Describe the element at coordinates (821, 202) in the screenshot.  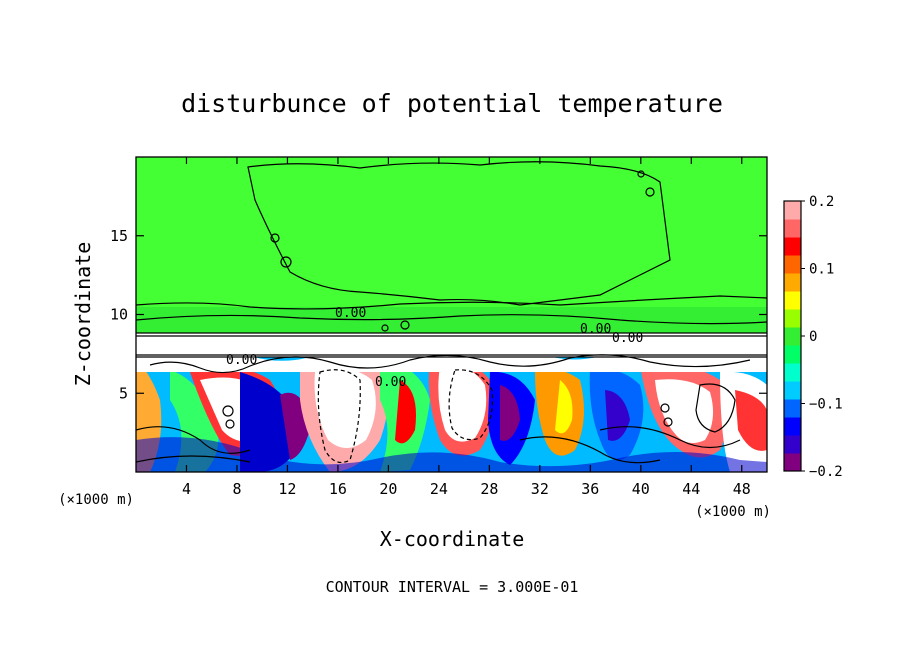
I see `colorbar-tick-label: 0.2` at that location.